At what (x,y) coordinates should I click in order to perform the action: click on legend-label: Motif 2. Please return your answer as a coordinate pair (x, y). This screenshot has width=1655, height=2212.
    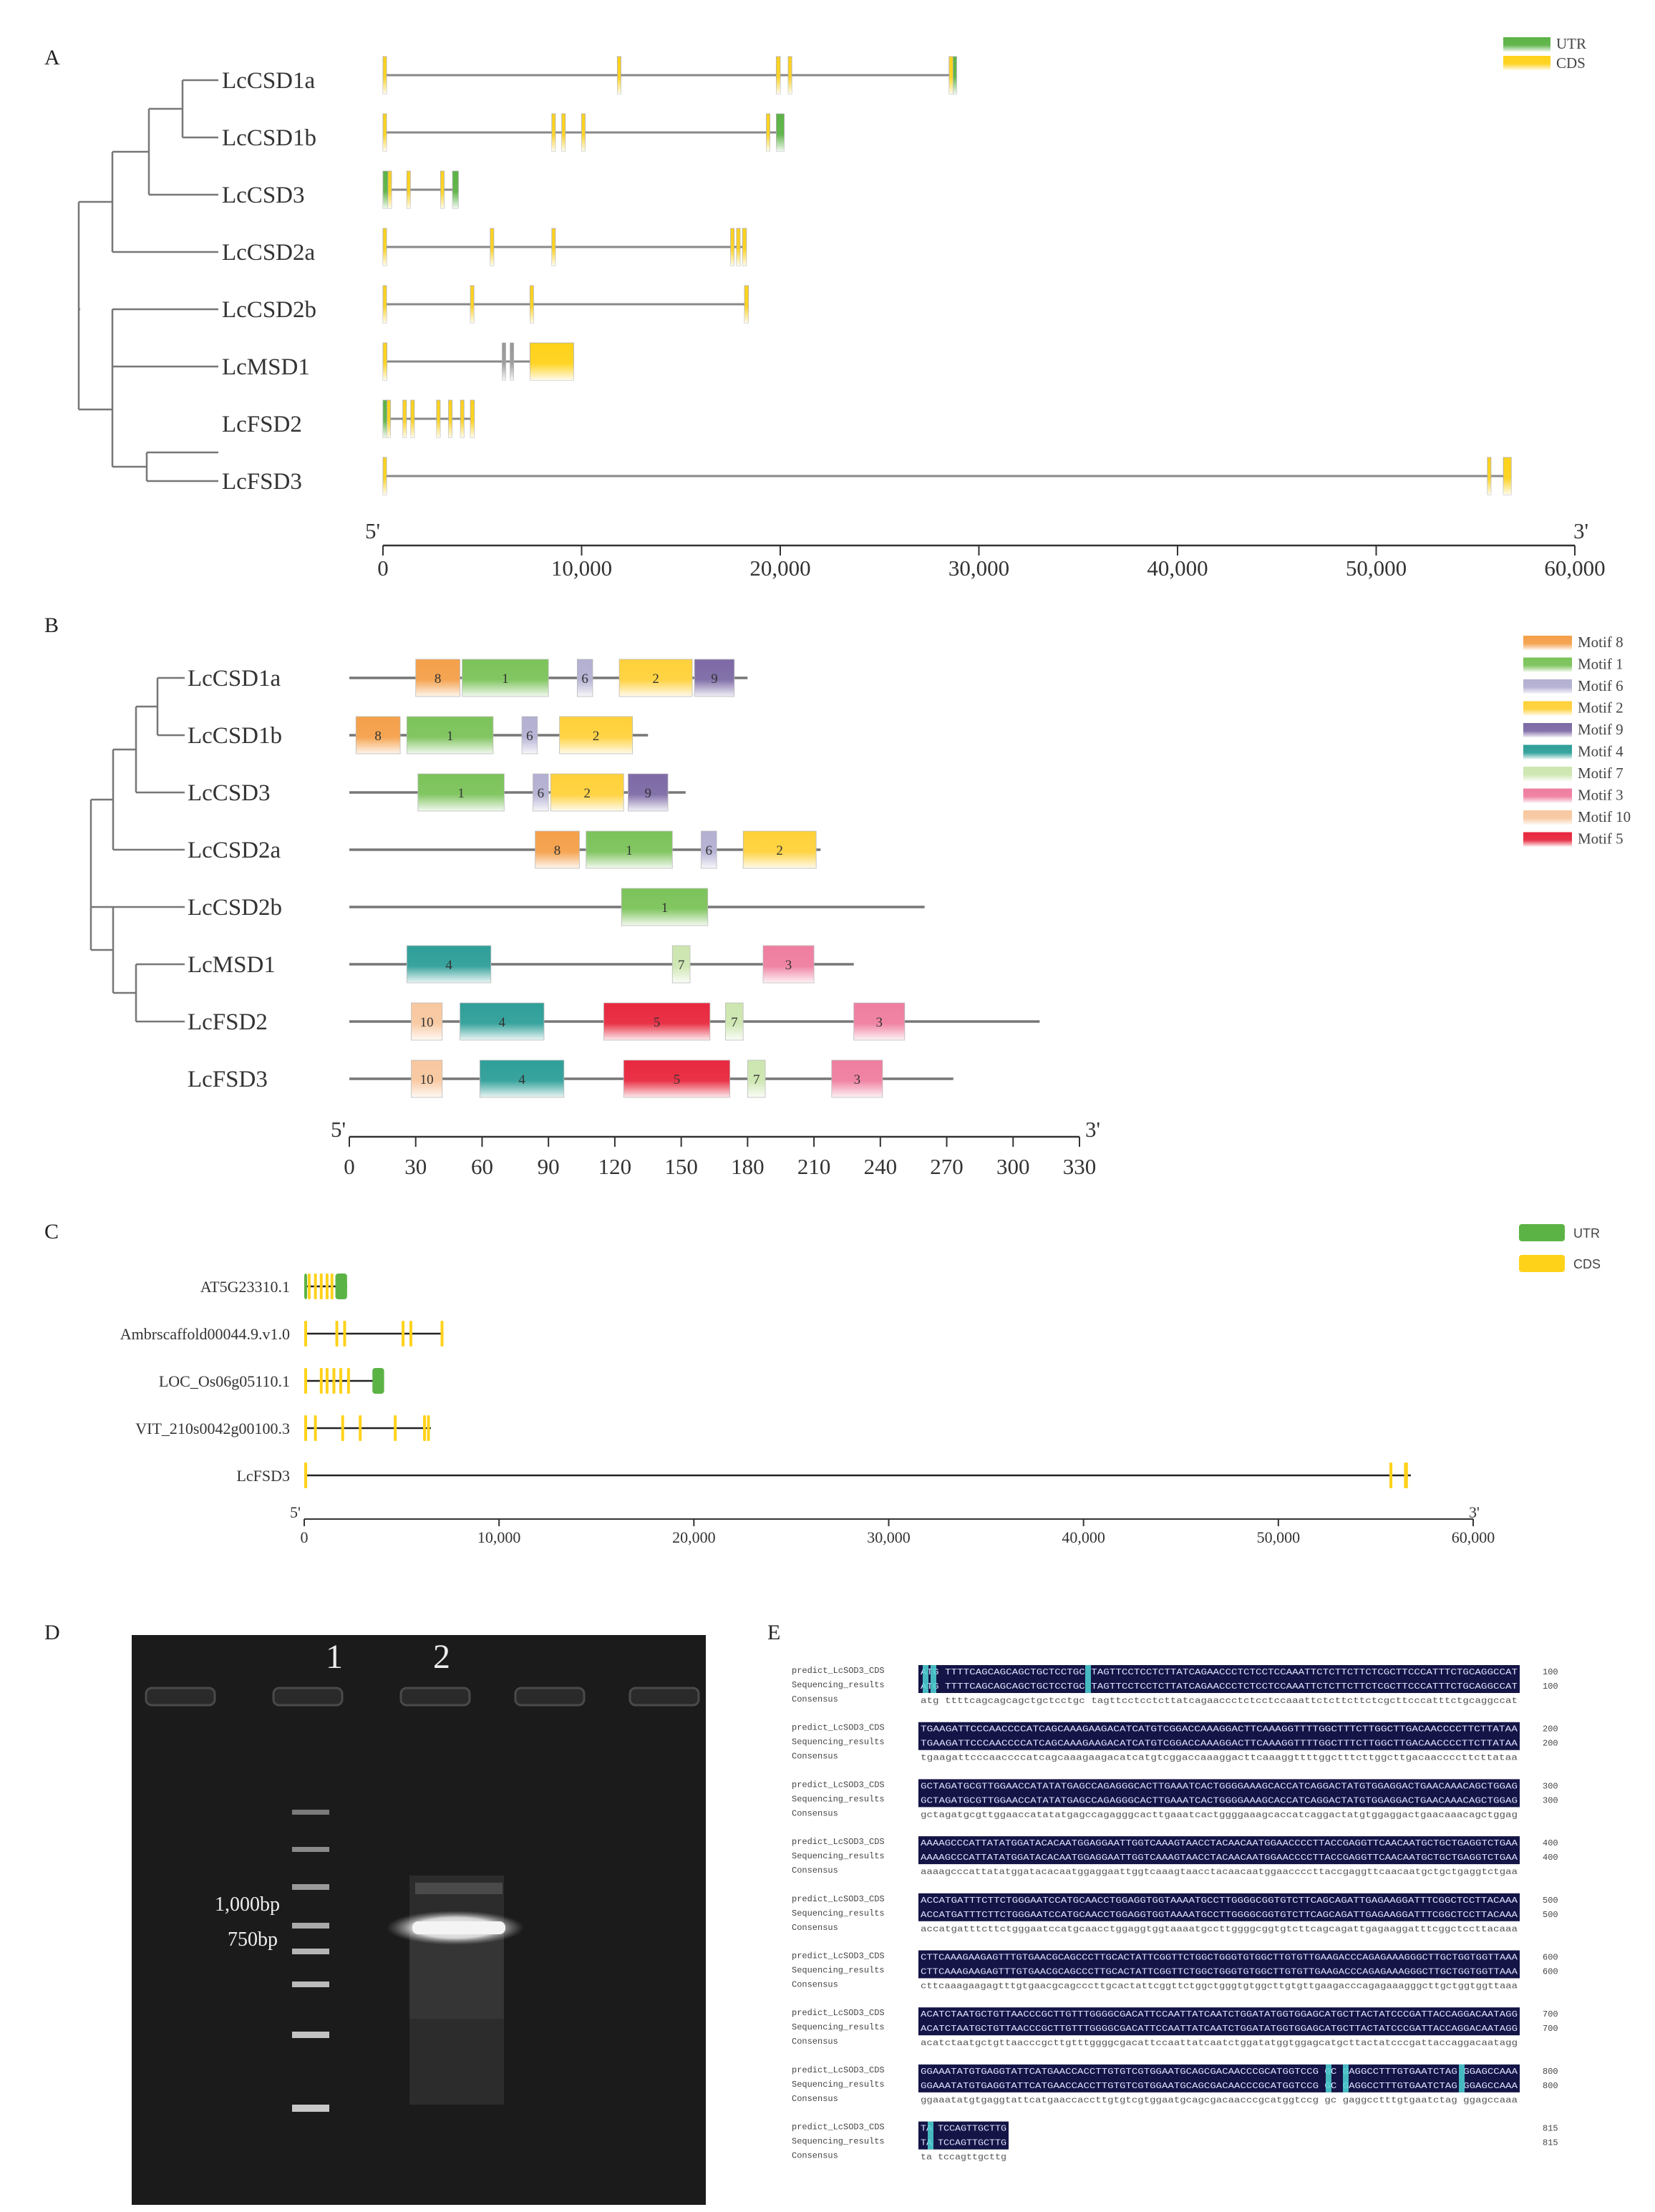
    Looking at the image, I should click on (1601, 708).